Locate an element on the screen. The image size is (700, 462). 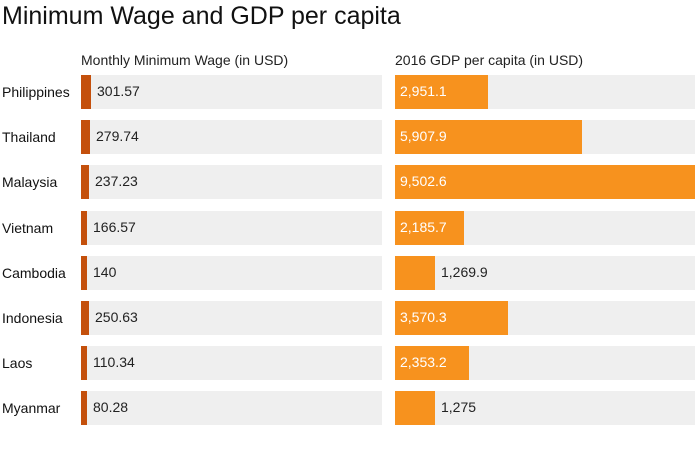
category-label-indonesia: Indonesia is located at coordinates (32, 318).